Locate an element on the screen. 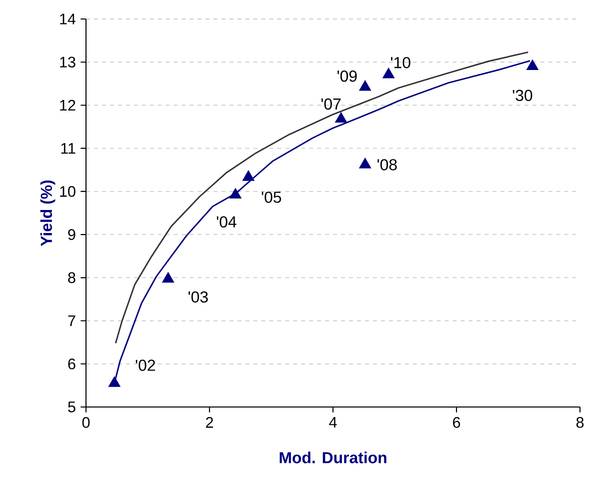 Image resolution: width=605 pixels, height=480 pixels. y-tick-label: 12 is located at coordinates (68, 105).